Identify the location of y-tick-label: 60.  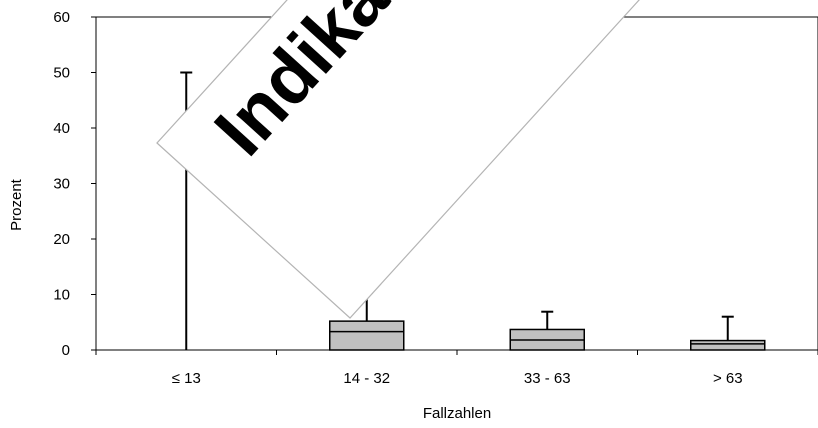
(61, 17).